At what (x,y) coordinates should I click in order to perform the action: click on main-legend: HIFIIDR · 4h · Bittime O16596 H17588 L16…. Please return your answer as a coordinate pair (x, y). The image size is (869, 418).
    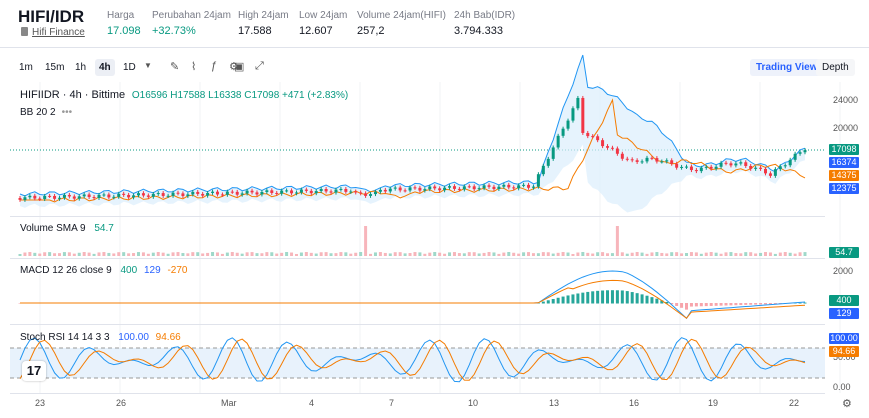
    Looking at the image, I should click on (184, 95).